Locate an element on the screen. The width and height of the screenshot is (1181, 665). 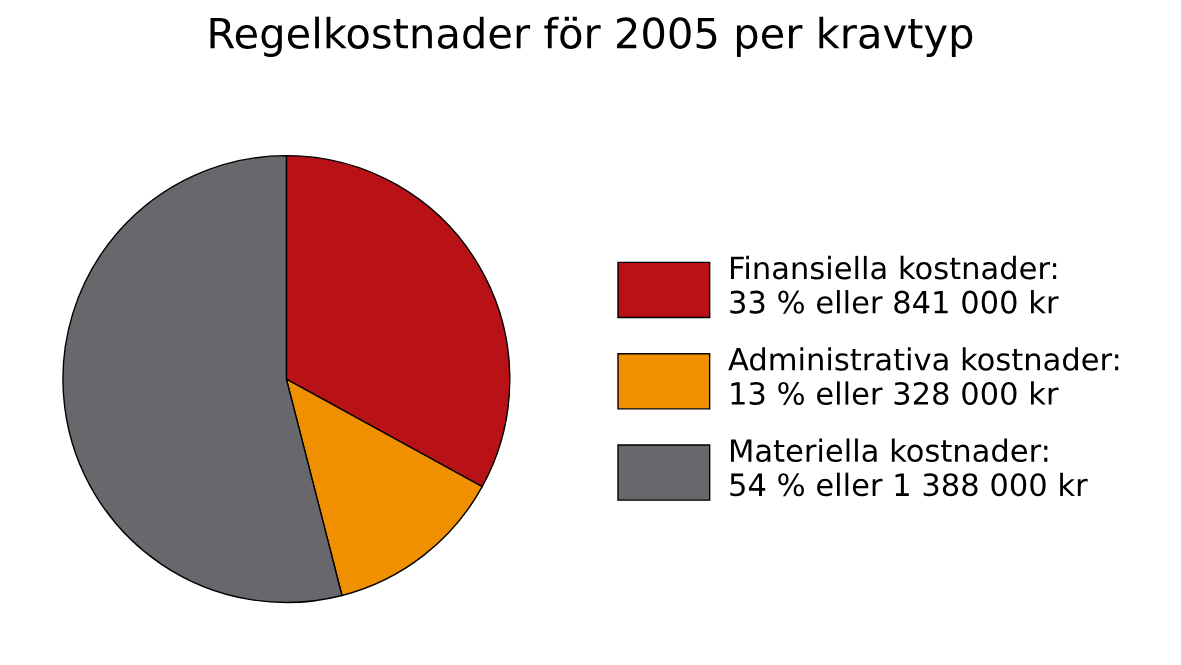
chart-title: Regelkostnader för 2005 per kravtyp is located at coordinates (591, 36).